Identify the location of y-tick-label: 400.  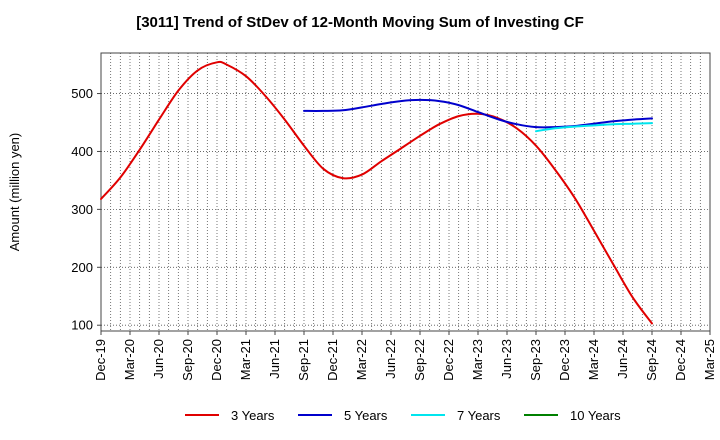
(82, 151).